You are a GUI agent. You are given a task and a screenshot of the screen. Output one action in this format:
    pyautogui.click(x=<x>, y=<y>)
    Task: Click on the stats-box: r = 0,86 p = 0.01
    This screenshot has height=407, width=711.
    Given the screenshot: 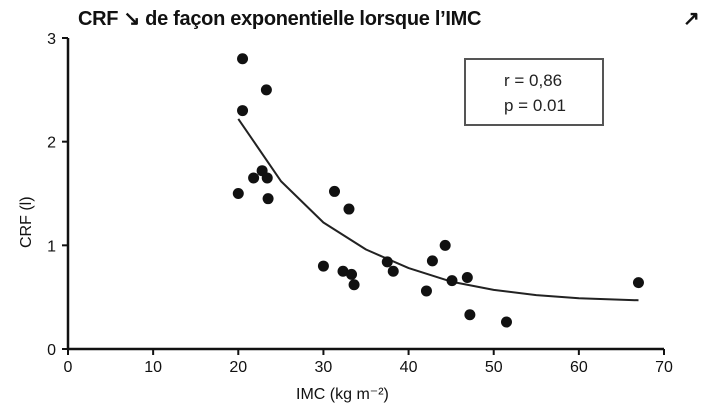 What is the action you would take?
    pyautogui.click(x=534, y=92)
    